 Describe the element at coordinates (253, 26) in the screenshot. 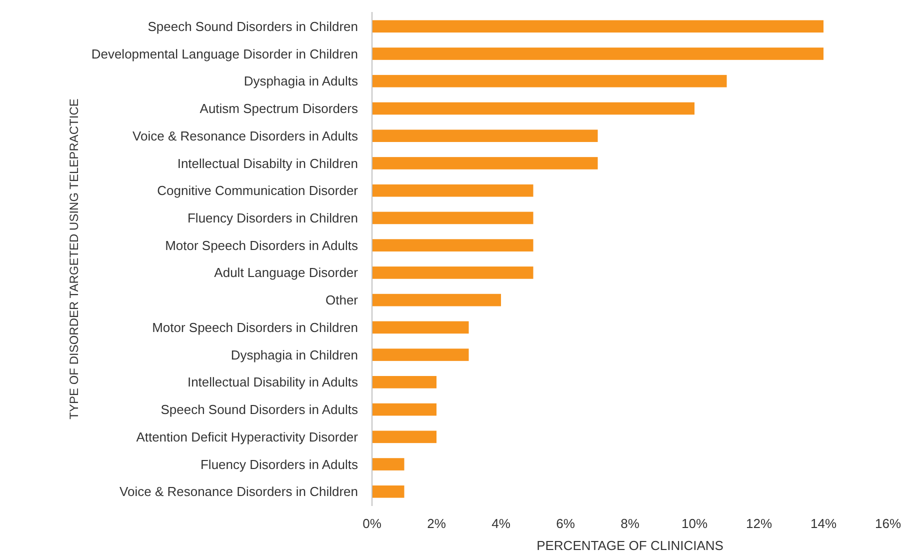

I see `y-tick-label: Speech Sound Disorders in Children` at that location.